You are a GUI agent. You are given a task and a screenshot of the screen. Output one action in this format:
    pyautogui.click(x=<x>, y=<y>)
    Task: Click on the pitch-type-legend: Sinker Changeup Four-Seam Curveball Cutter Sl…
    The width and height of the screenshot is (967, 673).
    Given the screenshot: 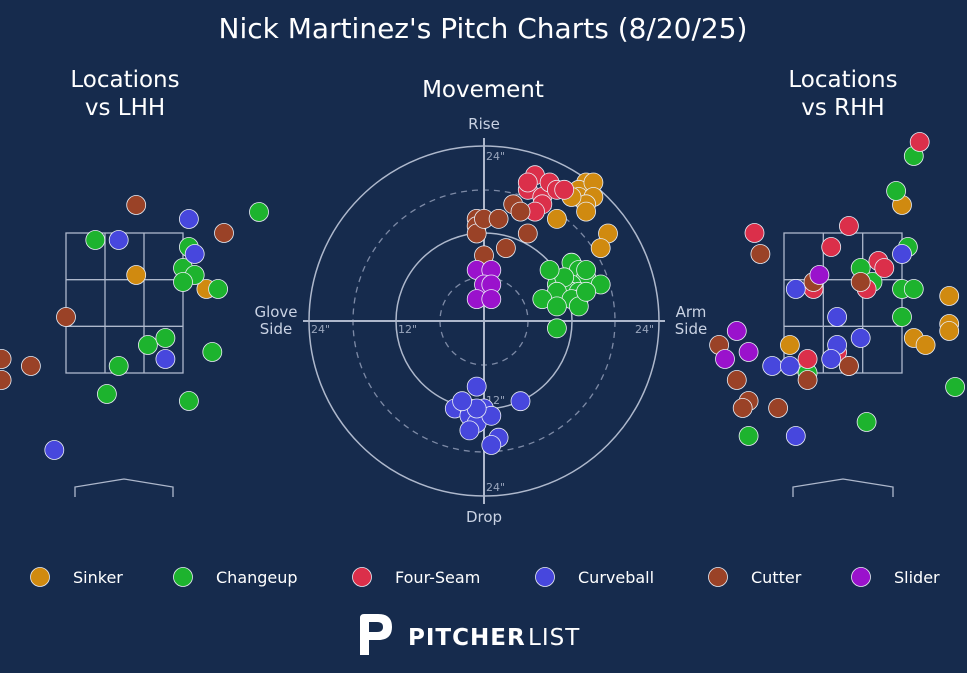 What is the action you would take?
    pyautogui.click(x=485, y=577)
    